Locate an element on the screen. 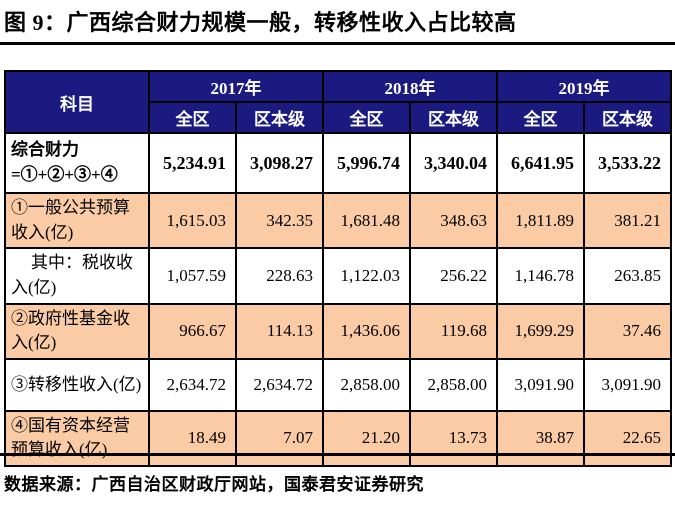  value-cell: 5,234.91 is located at coordinates (192, 163).